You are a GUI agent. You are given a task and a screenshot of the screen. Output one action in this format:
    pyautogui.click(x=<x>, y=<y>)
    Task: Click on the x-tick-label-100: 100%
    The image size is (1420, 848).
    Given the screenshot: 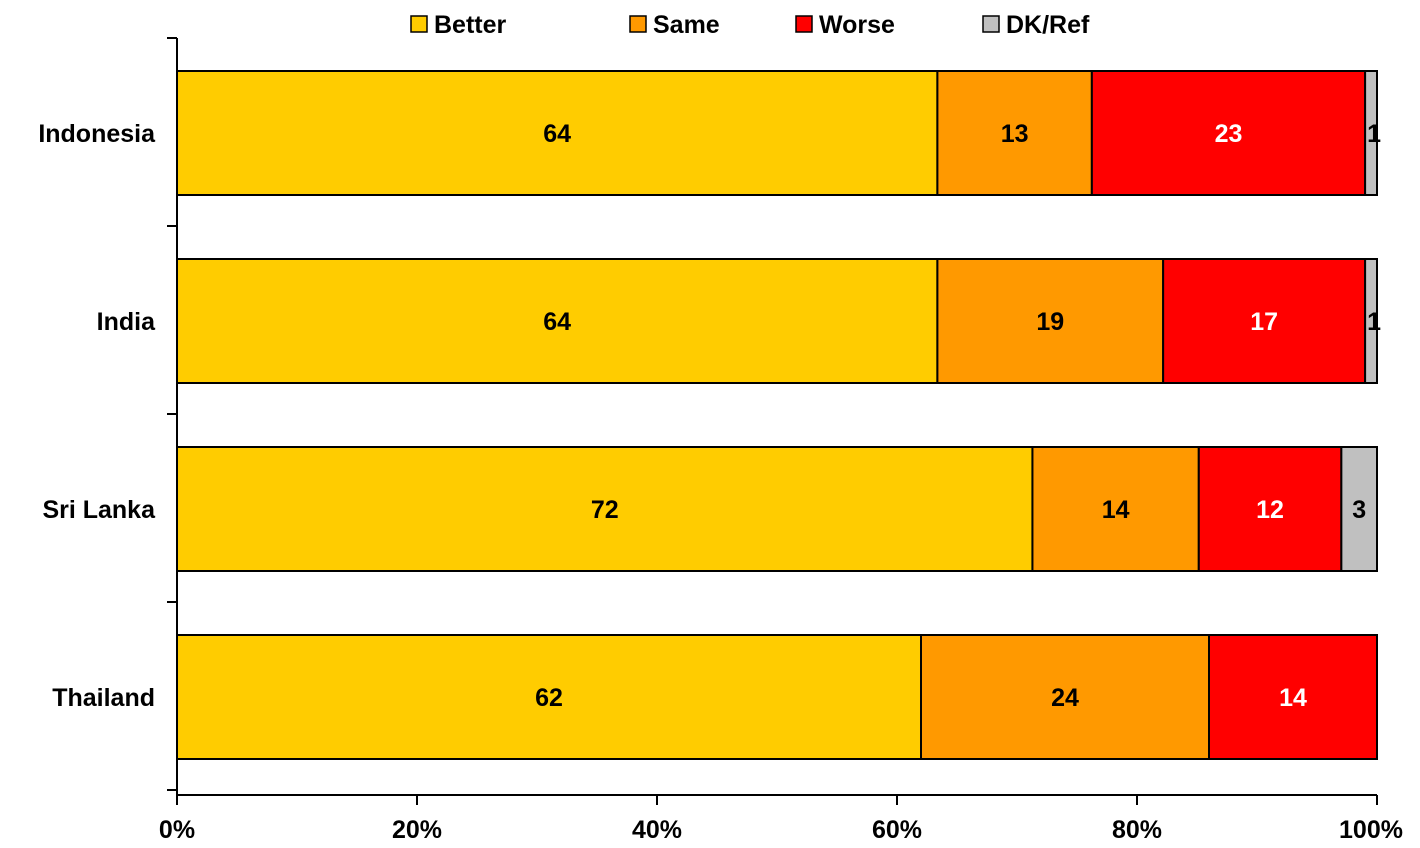 What is the action you would take?
    pyautogui.click(x=1371, y=830)
    